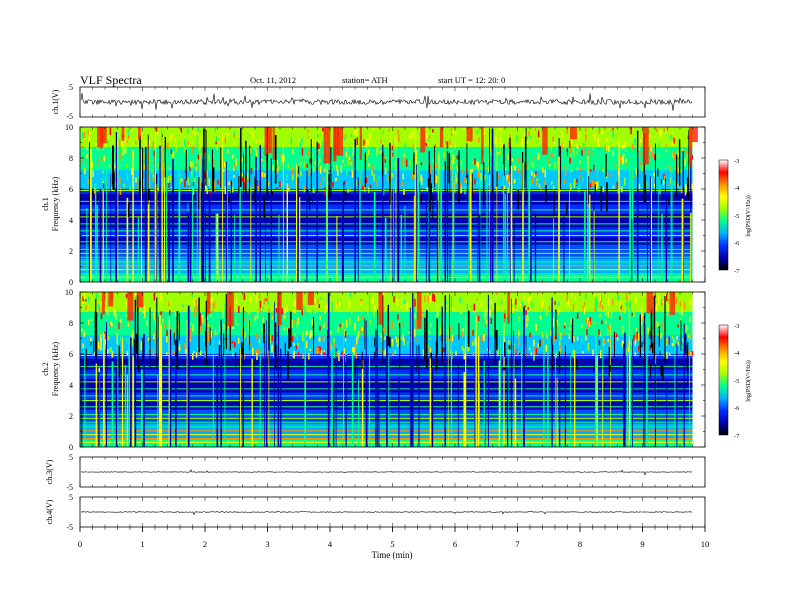 Image resolution: width=792 pixels, height=612 pixels. Describe the element at coordinates (392, 102) in the screenshot. I see `ch1-waveform-xticks` at that location.